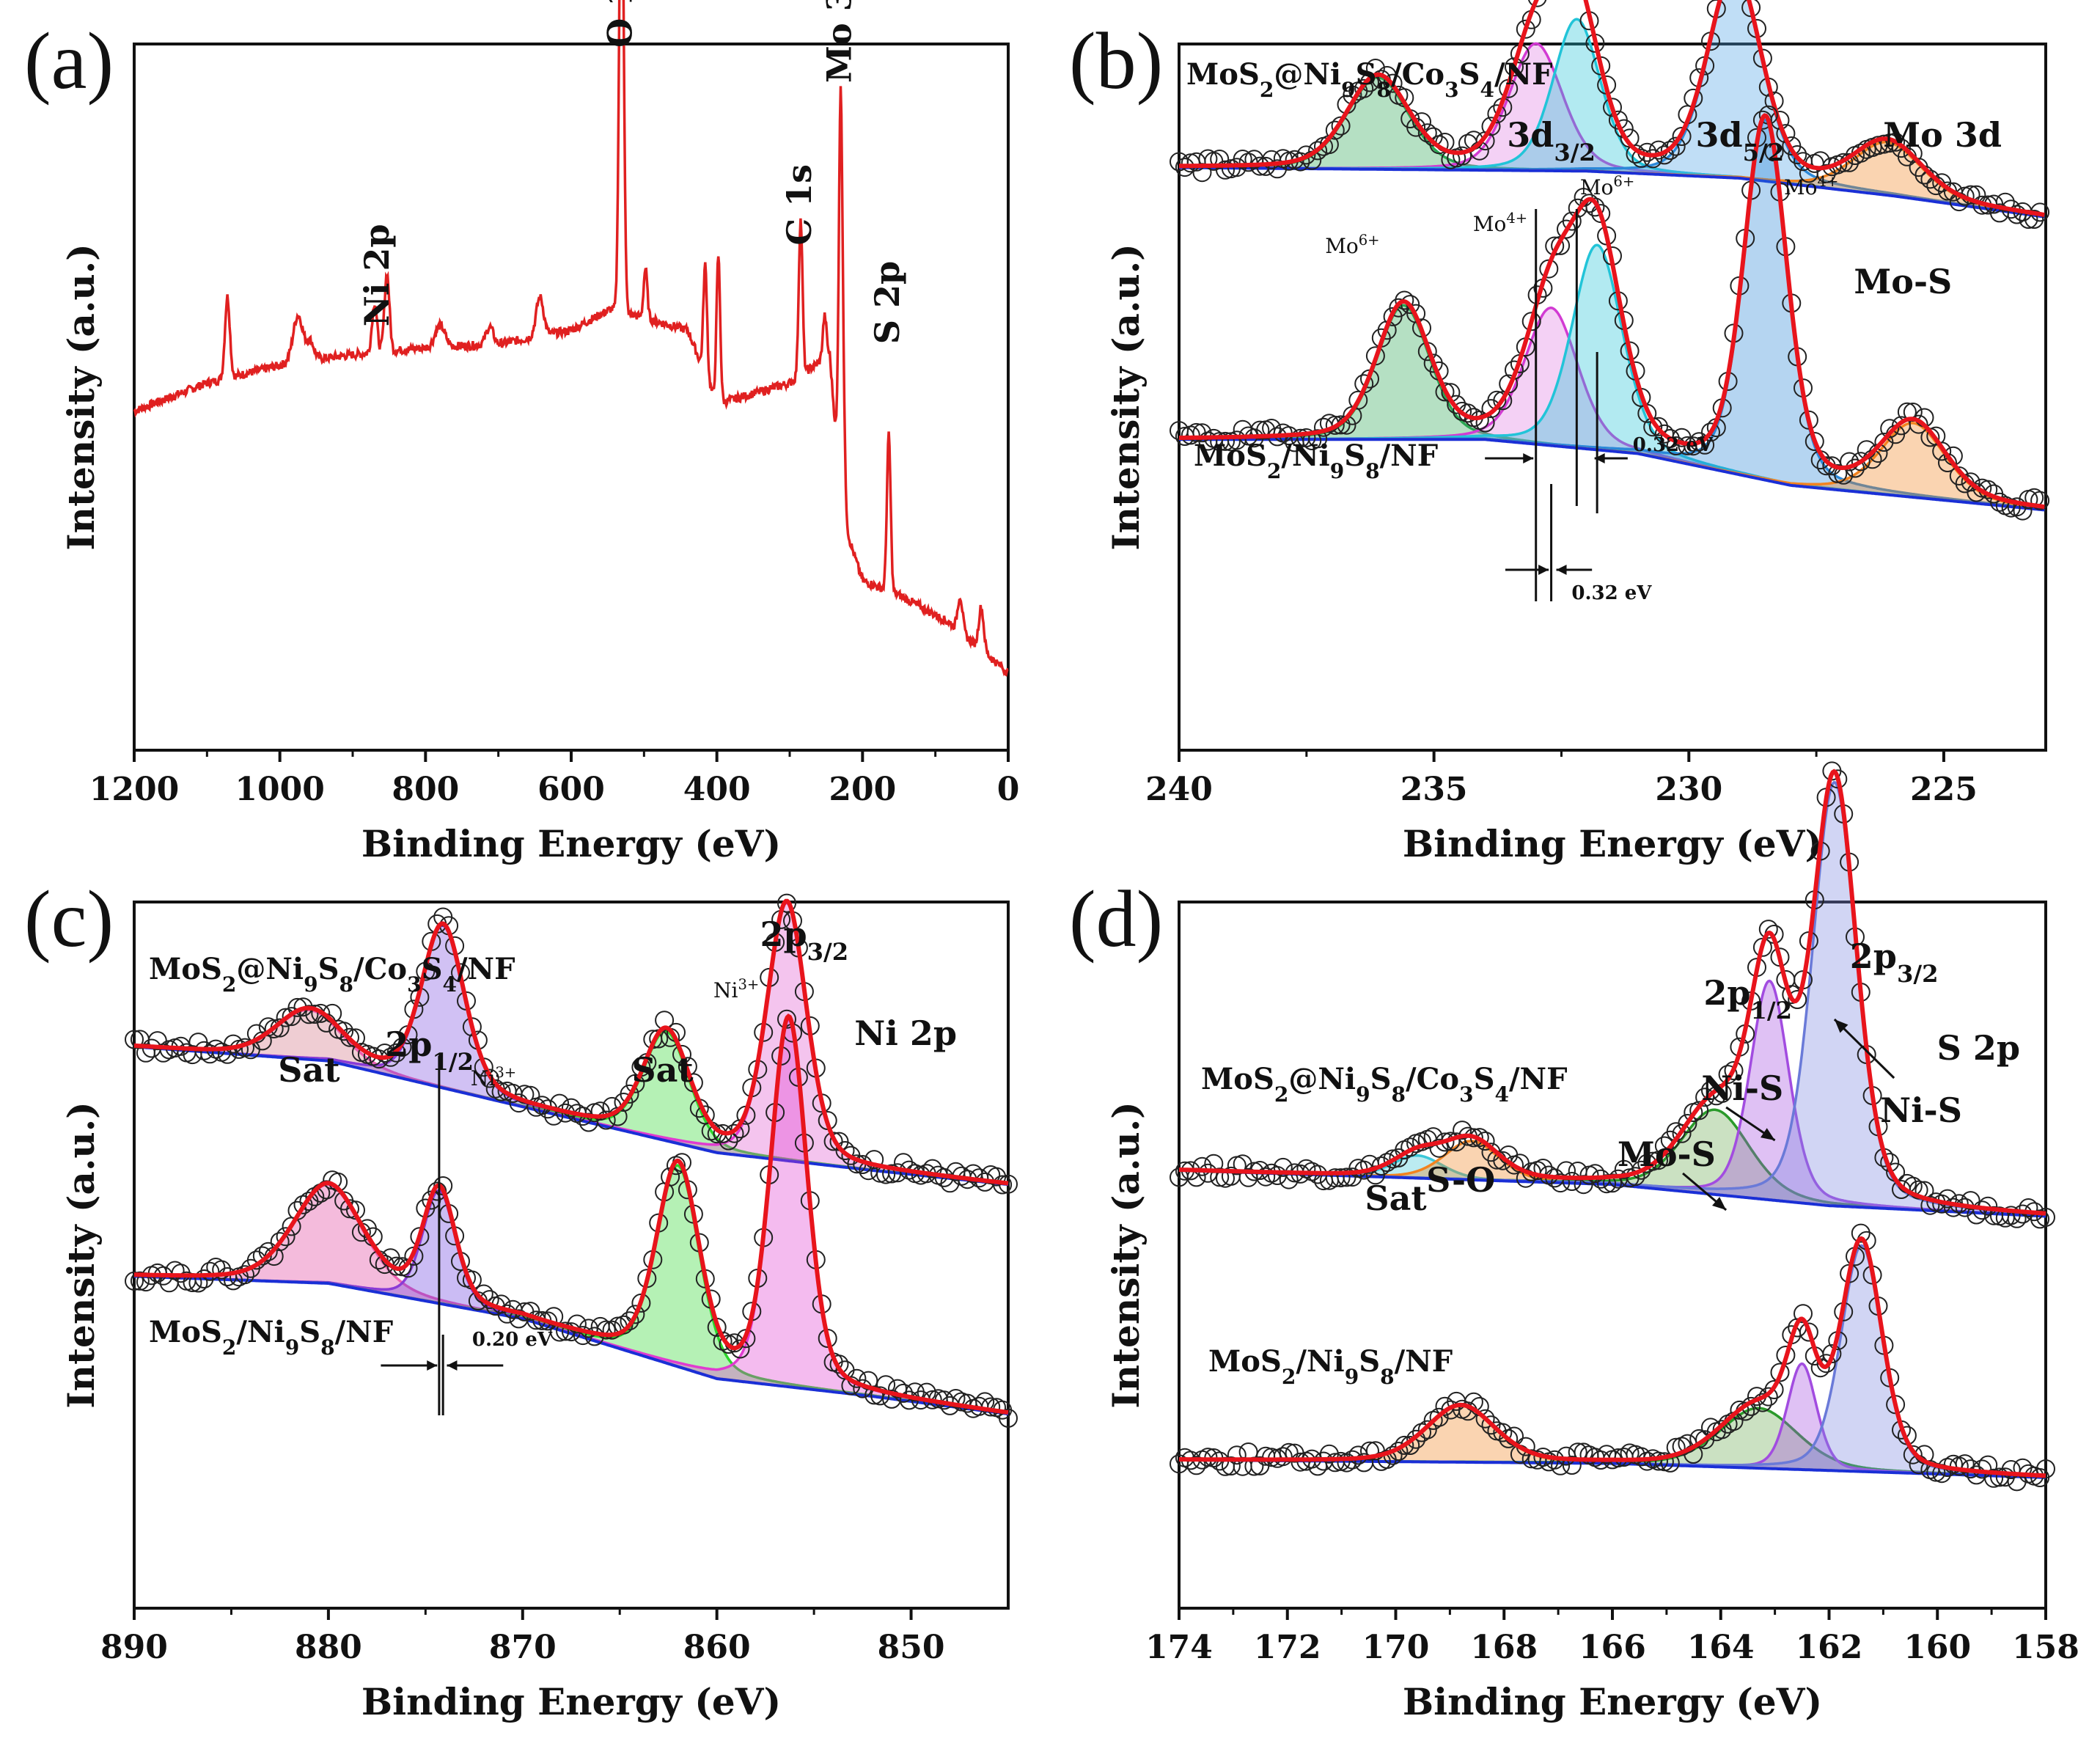  What do you see at coordinates (1126, 1255) in the screenshot?
I see `y-axis-title: Intensity (a.u.)` at bounding box center [1126, 1255].